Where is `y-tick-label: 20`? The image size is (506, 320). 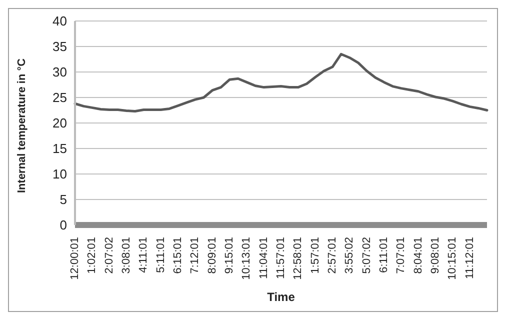 y-tick-label: 20 is located at coordinates (59, 123).